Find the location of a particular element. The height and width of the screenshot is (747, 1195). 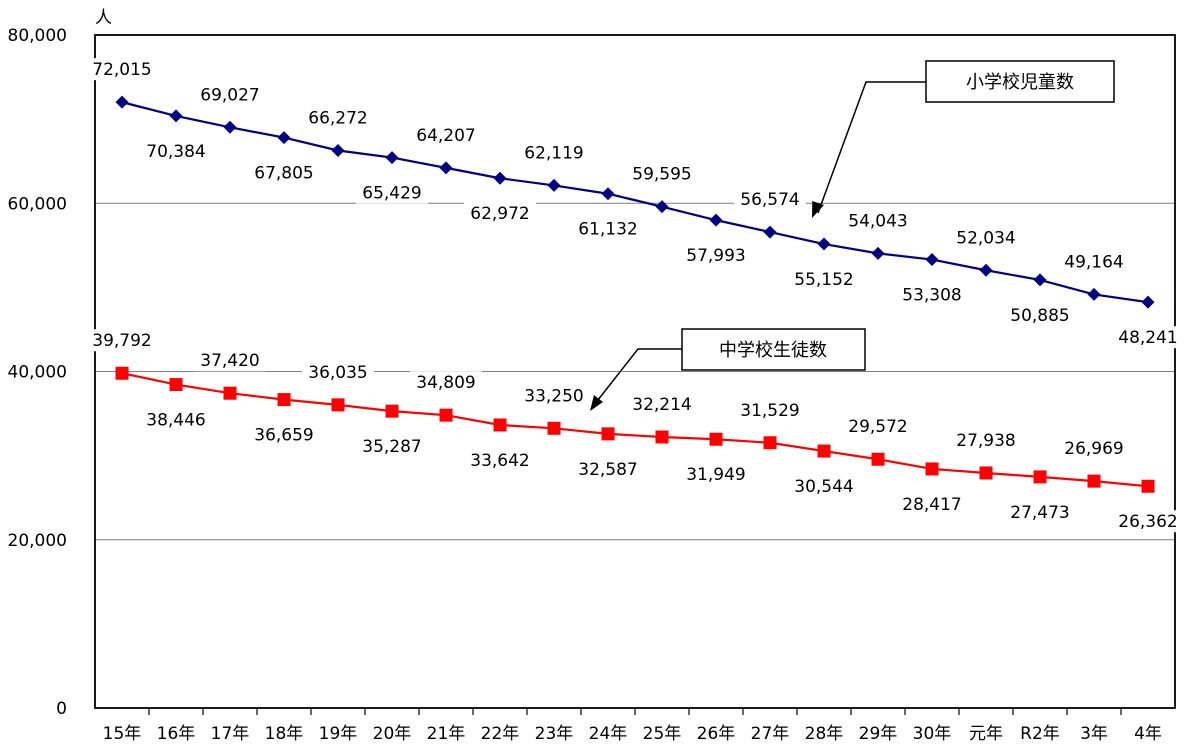

data-label: 49,164 is located at coordinates (1093, 262).